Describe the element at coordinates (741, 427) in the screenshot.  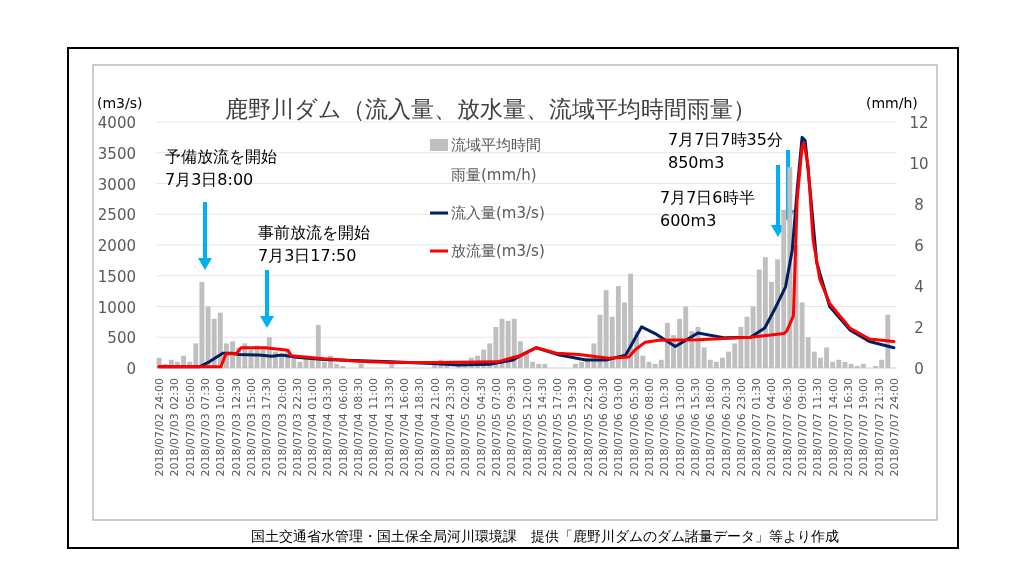
I see `x-tick-label: 2018/07/06 23:00` at that location.